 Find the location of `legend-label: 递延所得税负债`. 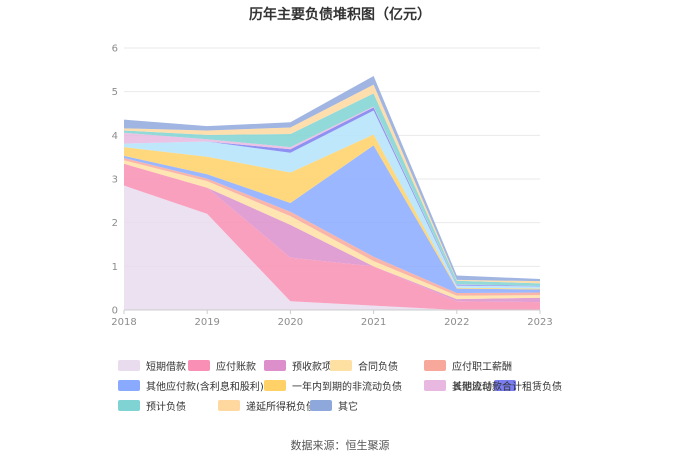

legend-label: 递延所得税负债 is located at coordinates (281, 407).